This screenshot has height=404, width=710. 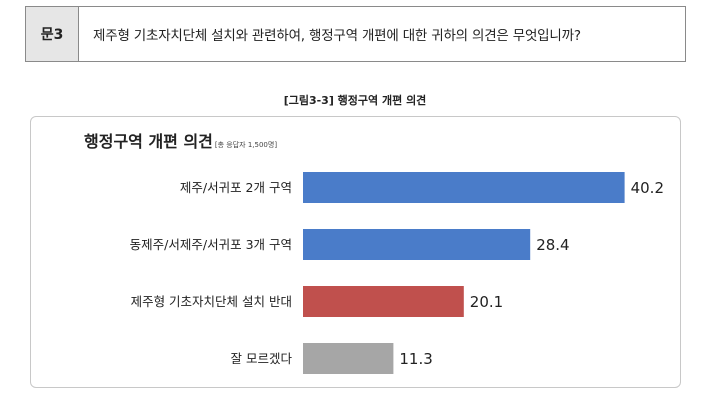 I want to click on chart-title: 행정구역 개편 의견, so click(x=148, y=141).